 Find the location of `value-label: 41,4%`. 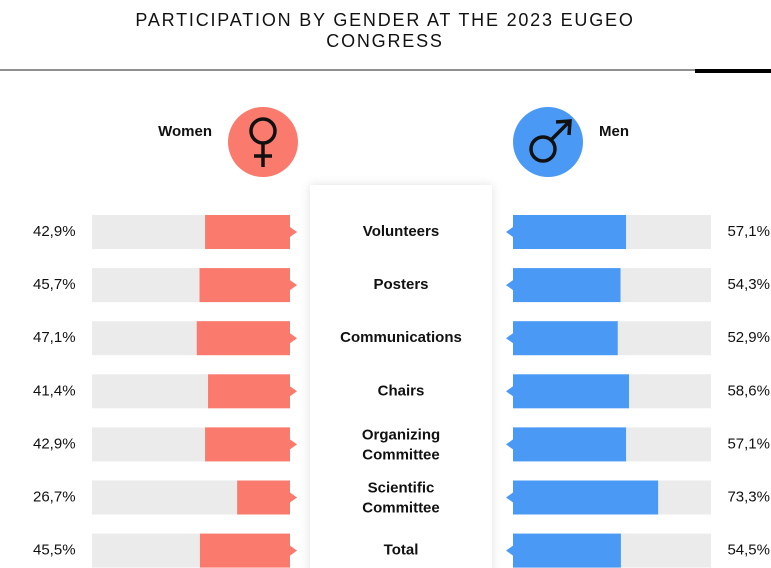

value-label: 41,4% is located at coordinates (54, 390).